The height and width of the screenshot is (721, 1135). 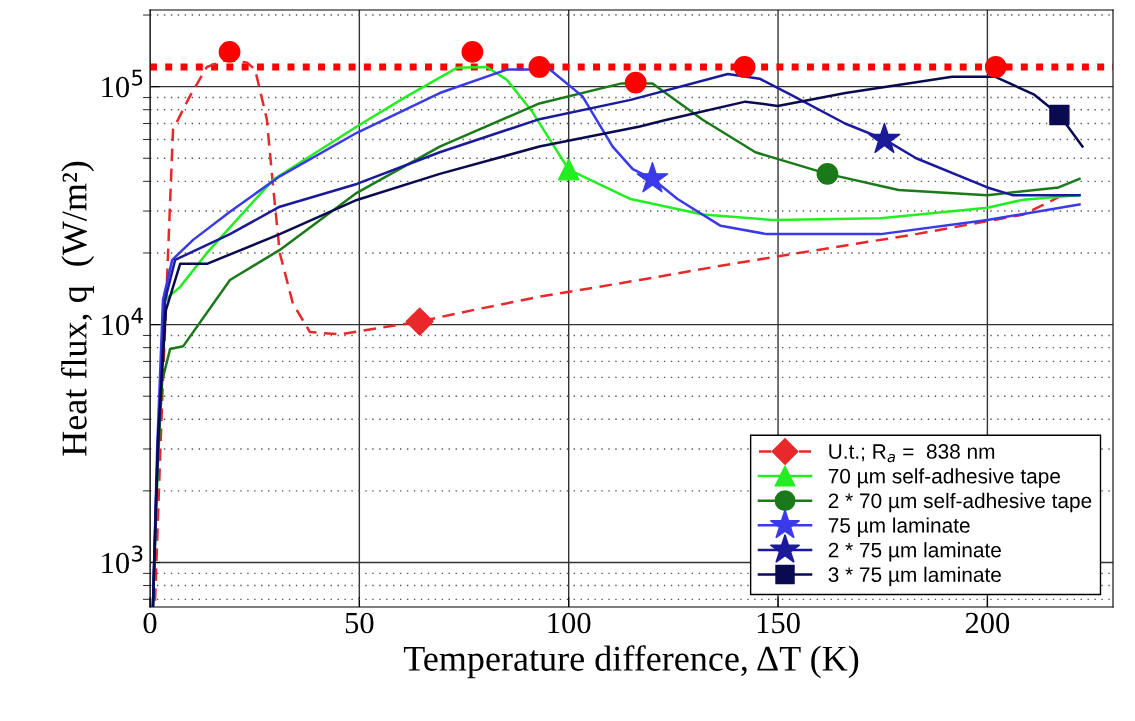 I want to click on legend-label: 70 µm self-adhesive tape, so click(x=944, y=478).